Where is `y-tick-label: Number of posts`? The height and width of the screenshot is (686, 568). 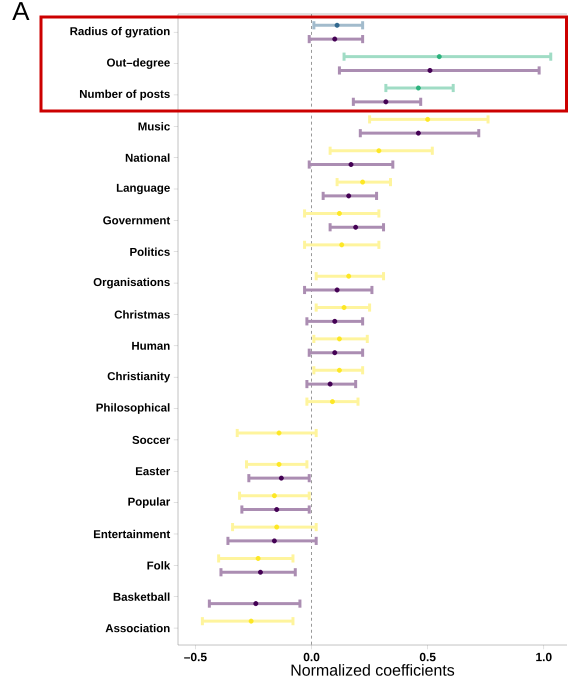 y-tick-label: Number of posts is located at coordinates (125, 95).